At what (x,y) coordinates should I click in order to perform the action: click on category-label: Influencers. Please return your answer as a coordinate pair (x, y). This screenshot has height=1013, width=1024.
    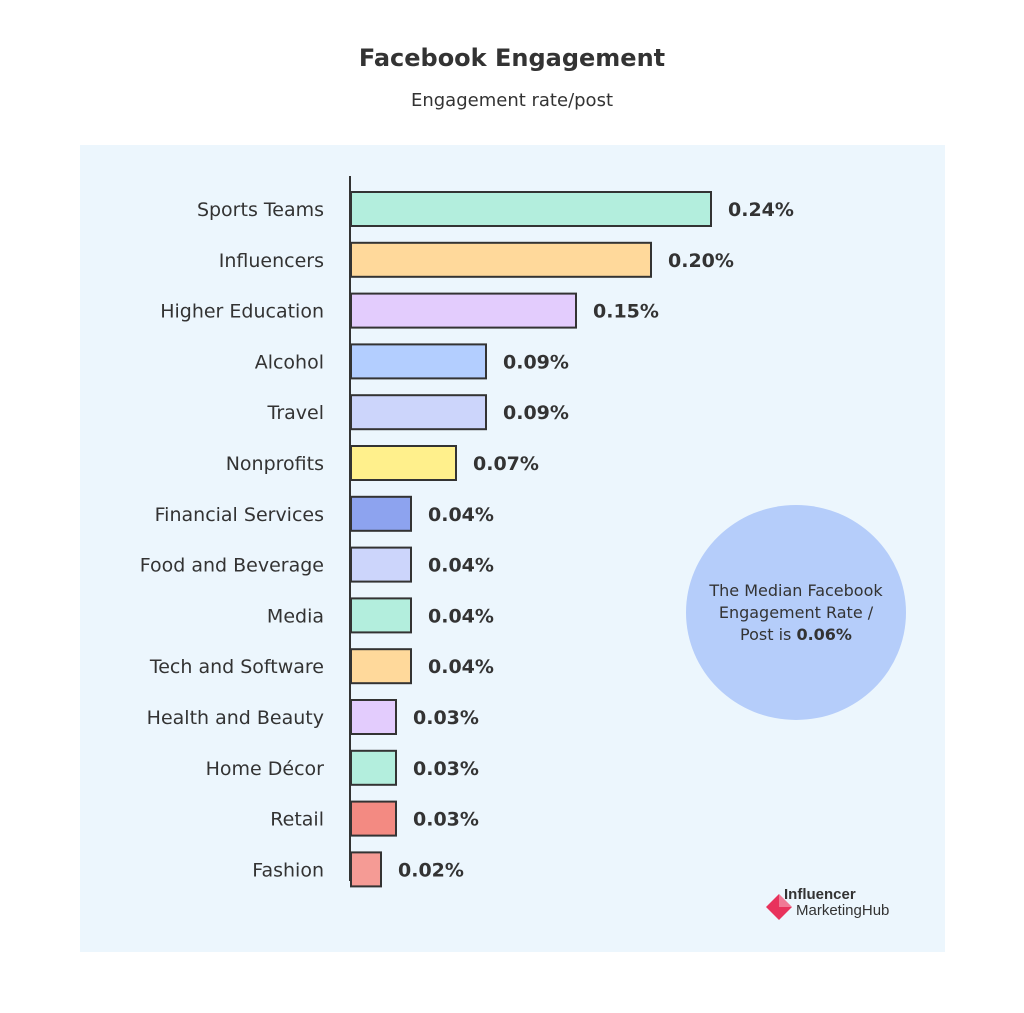
    Looking at the image, I should click on (271, 261).